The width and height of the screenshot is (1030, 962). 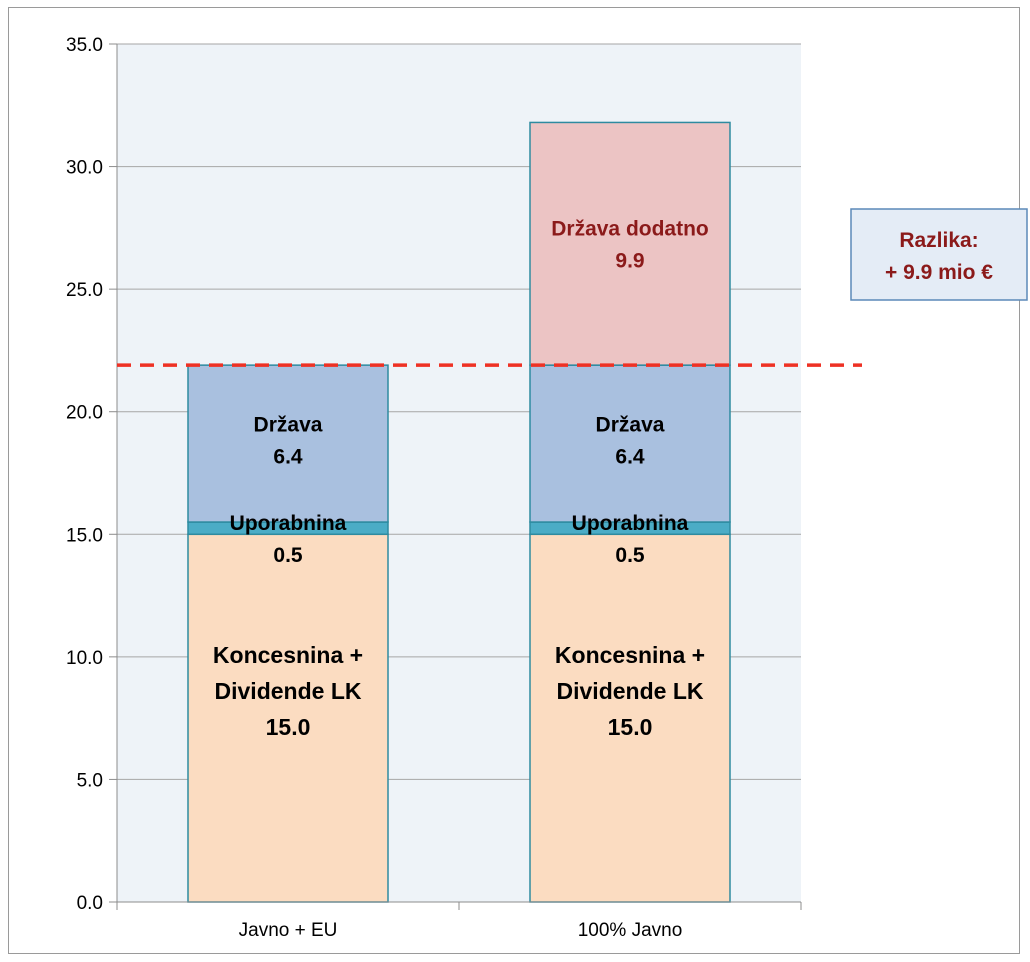 What do you see at coordinates (90, 903) in the screenshot?
I see `y-tick-label: 0.0` at bounding box center [90, 903].